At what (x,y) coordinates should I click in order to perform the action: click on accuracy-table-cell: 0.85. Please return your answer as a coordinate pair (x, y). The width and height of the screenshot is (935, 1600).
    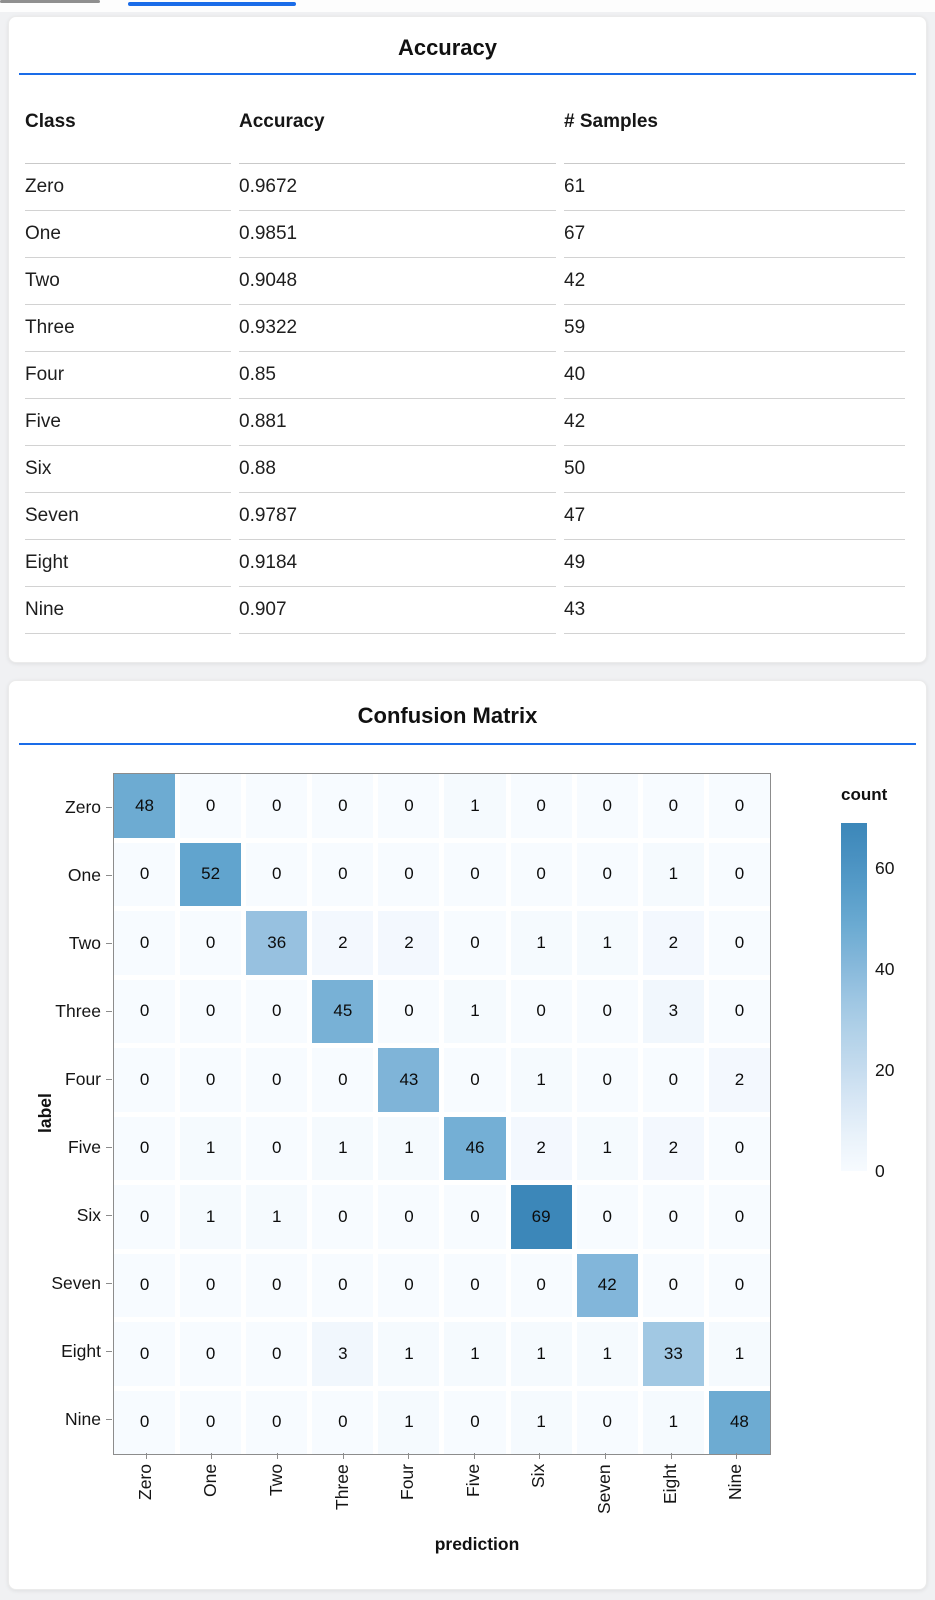
    Looking at the image, I should click on (397, 375).